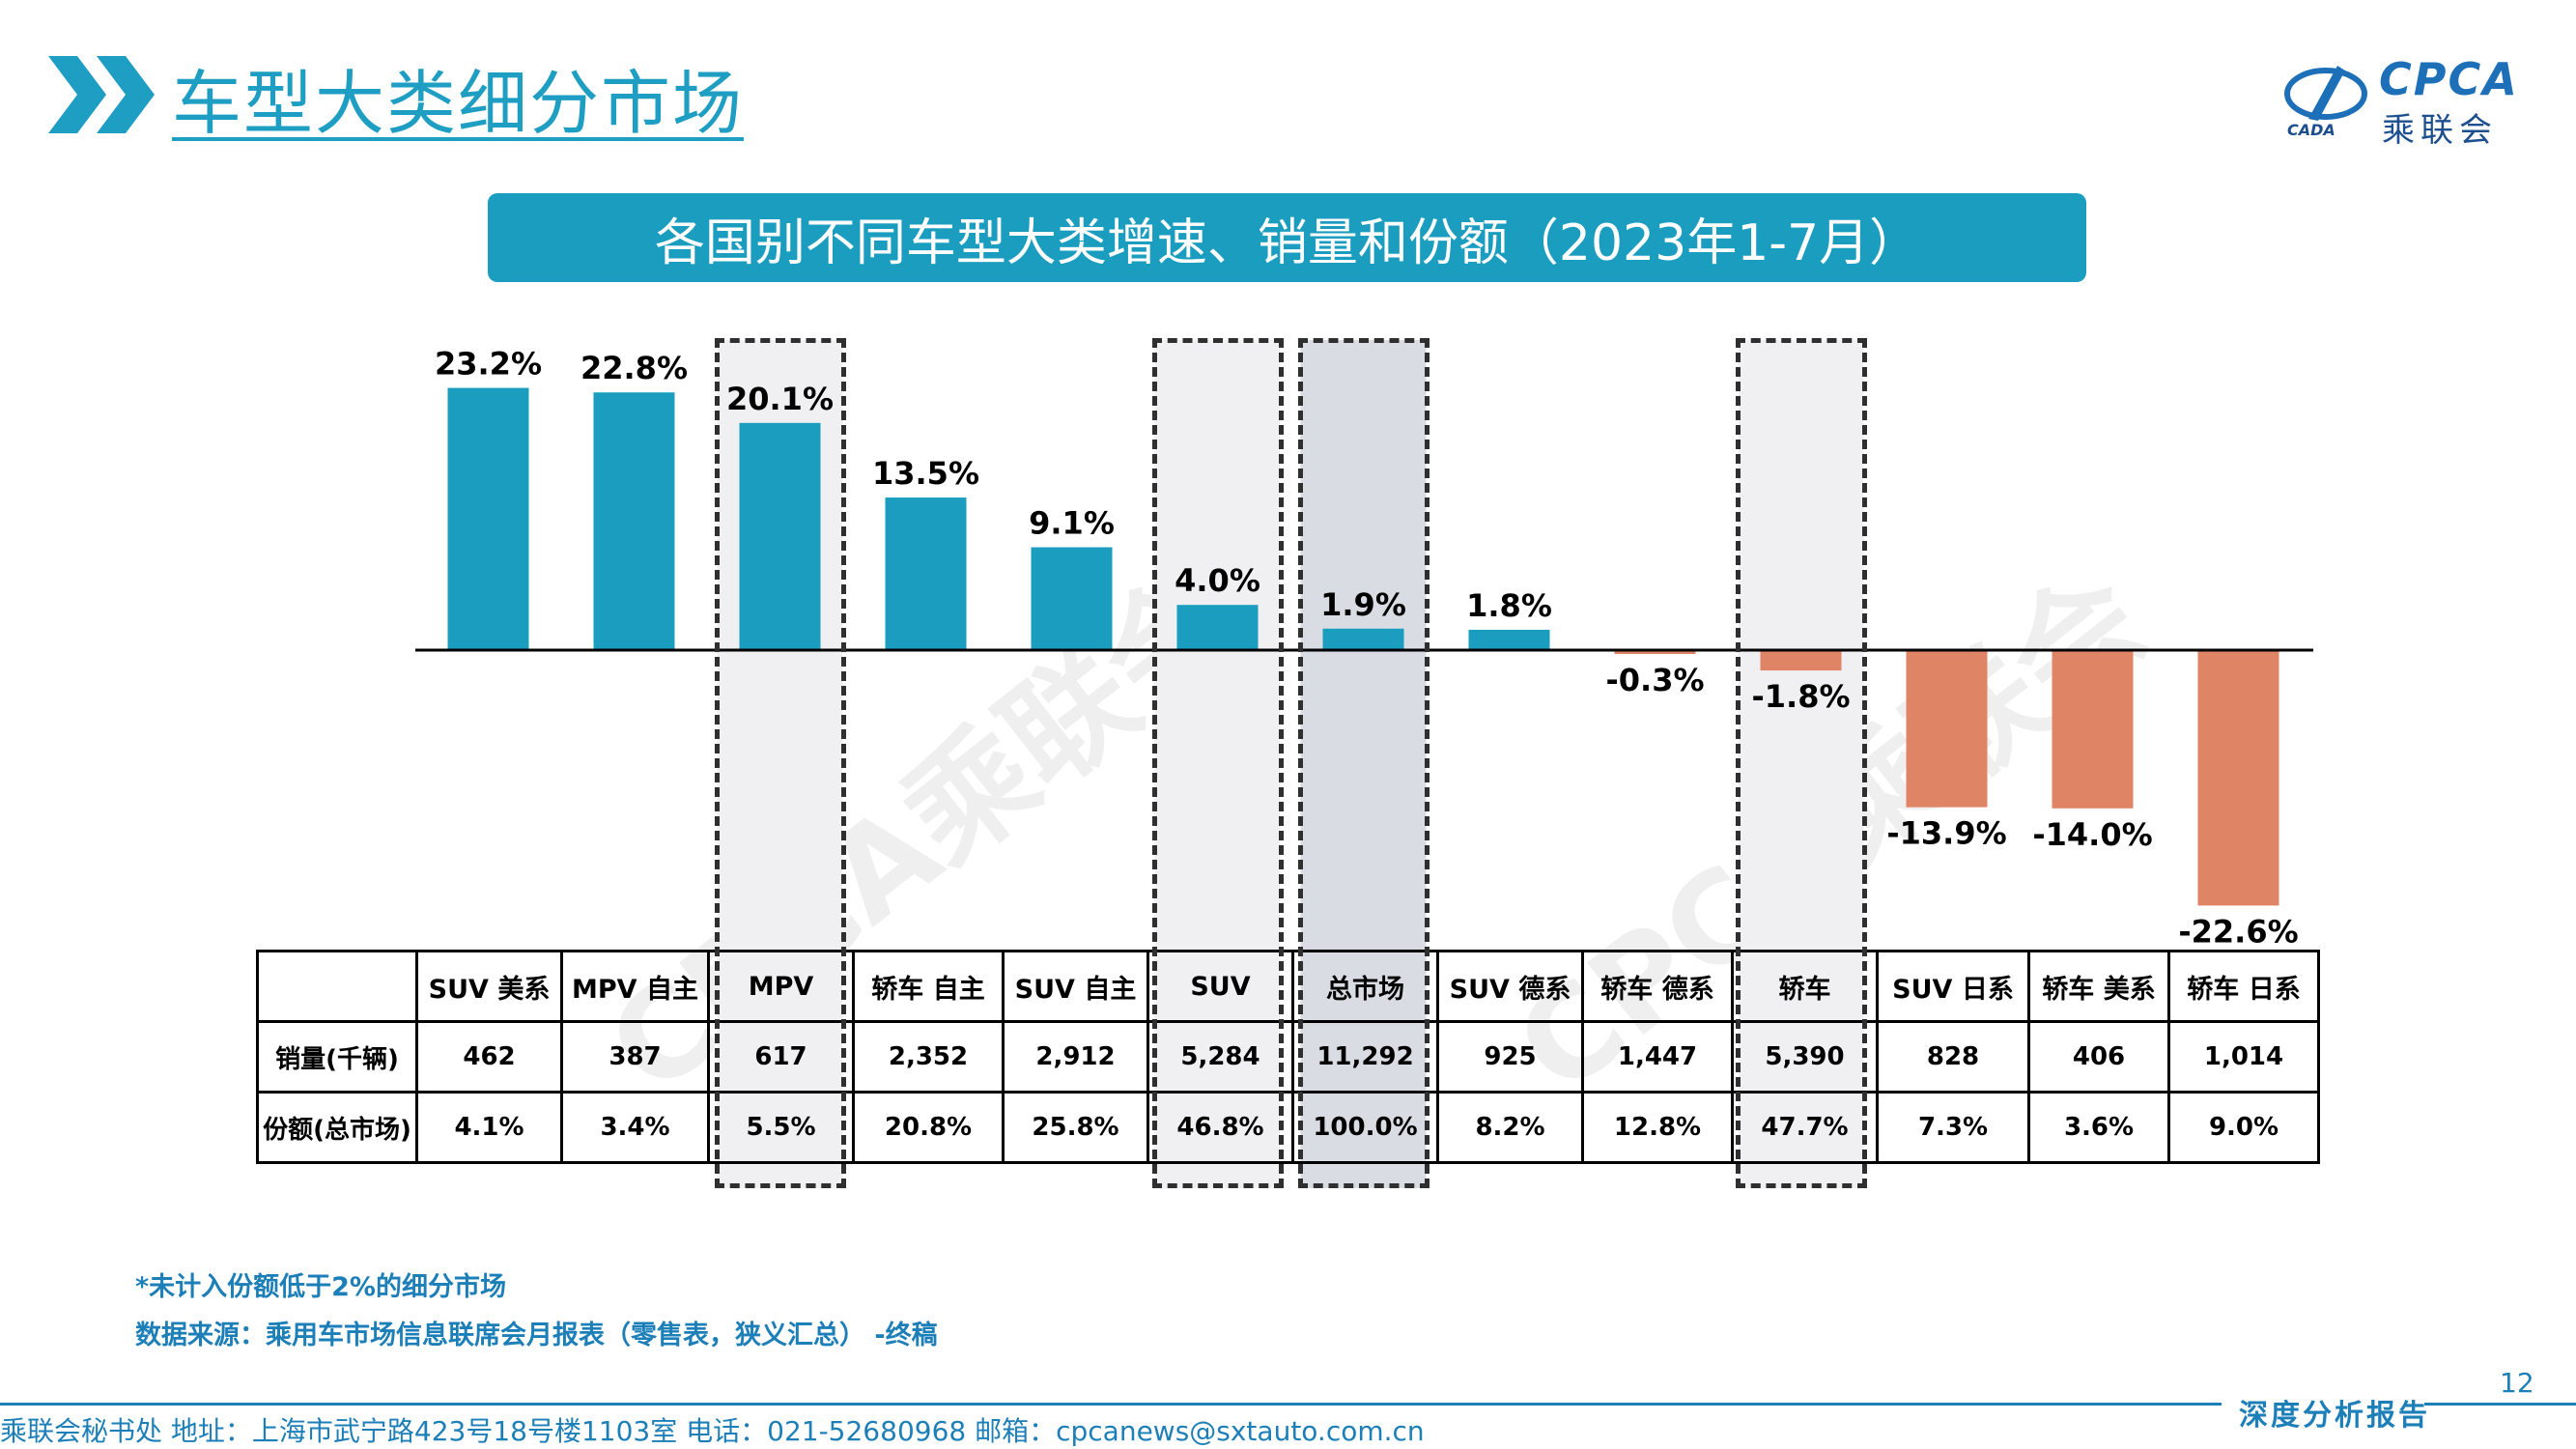 The width and height of the screenshot is (2576, 1449). What do you see at coordinates (2098, 986) in the screenshot?
I see `column-header: 轿车 美系` at bounding box center [2098, 986].